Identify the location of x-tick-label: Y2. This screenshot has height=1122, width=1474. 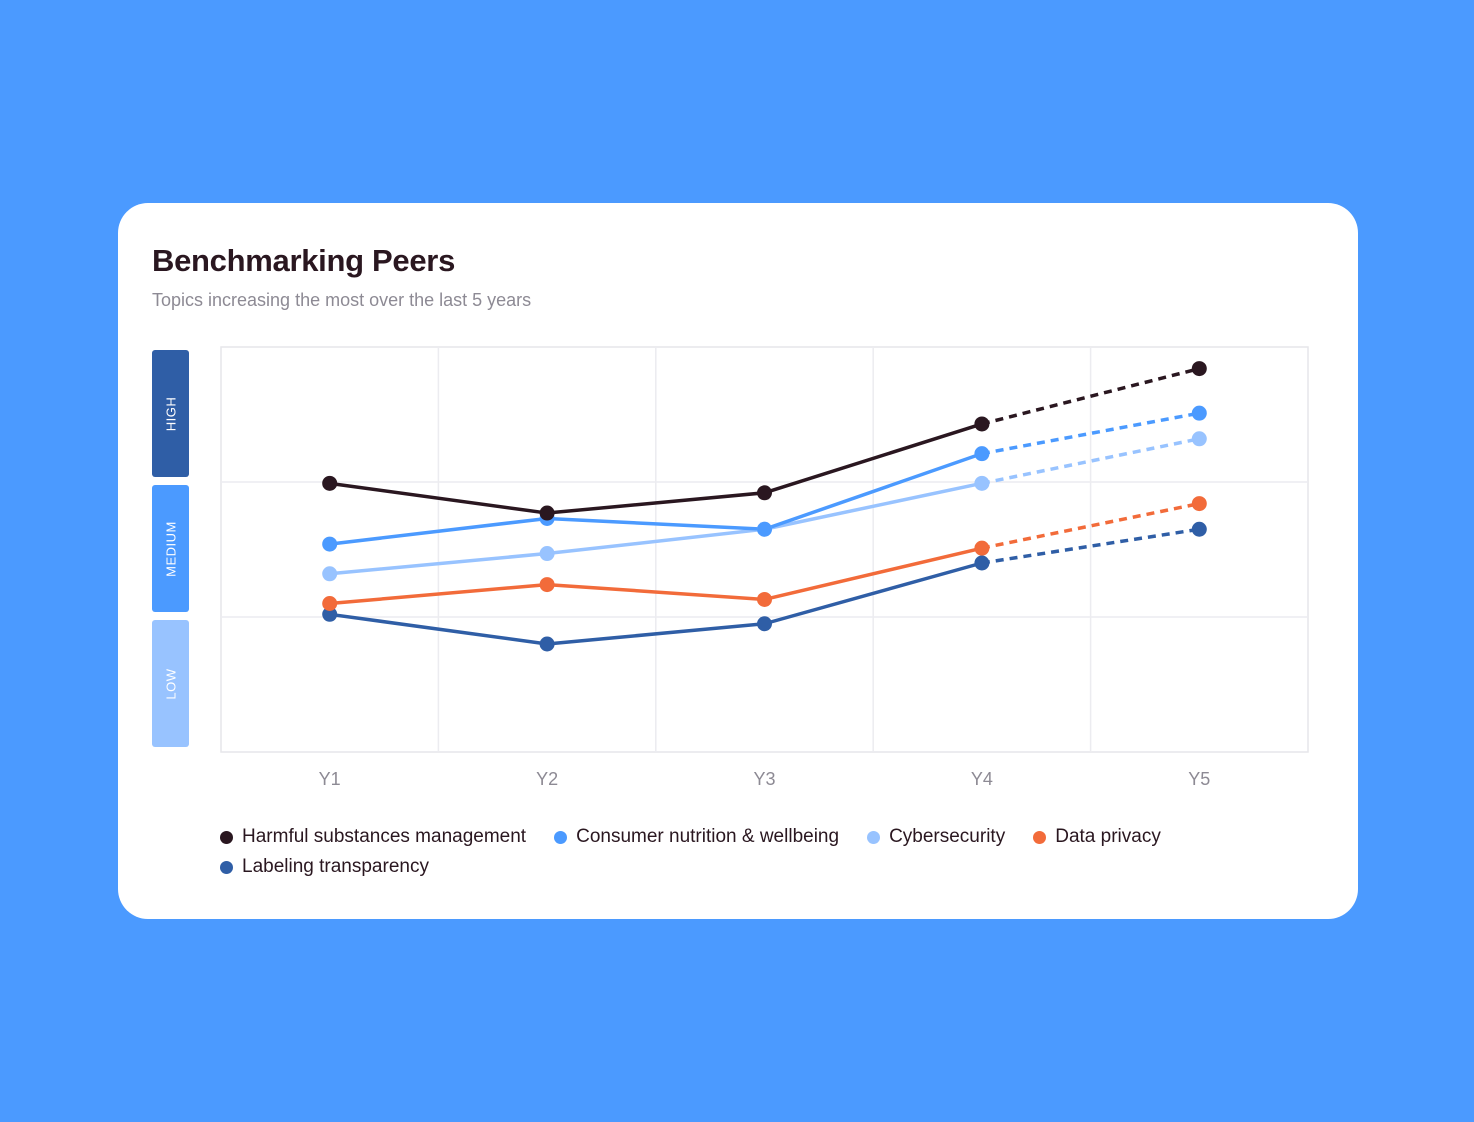
(547, 779).